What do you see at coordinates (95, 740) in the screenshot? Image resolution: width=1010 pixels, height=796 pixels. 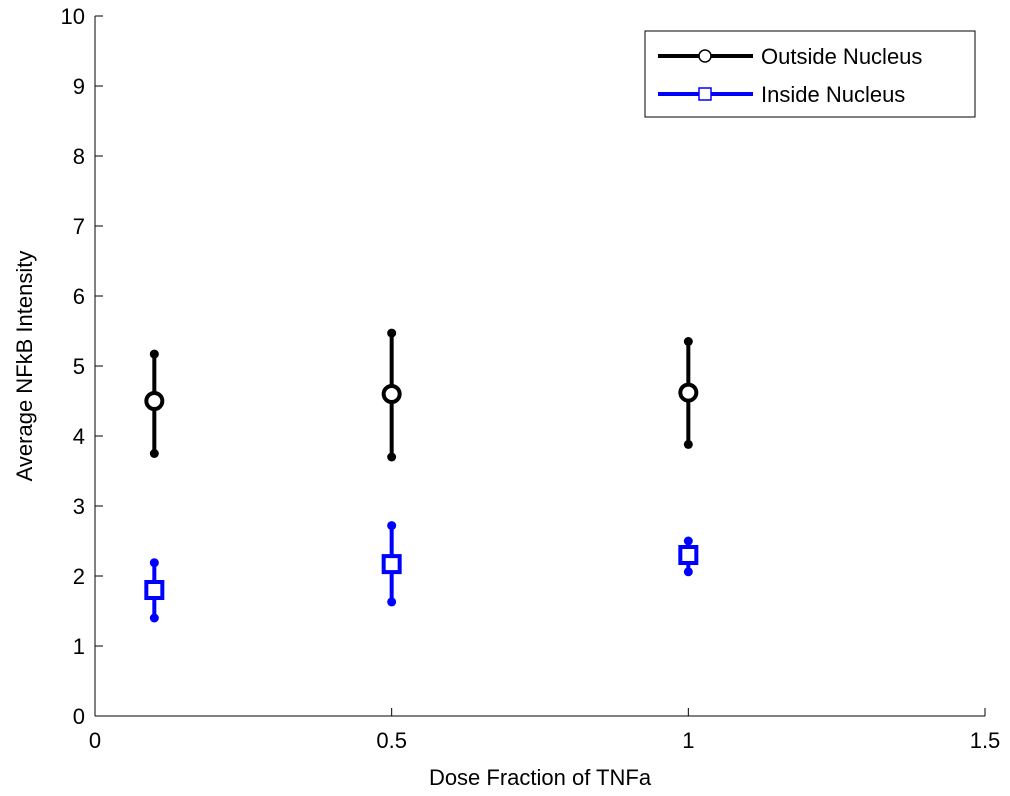 I see `x-tick-label: 0` at bounding box center [95, 740].